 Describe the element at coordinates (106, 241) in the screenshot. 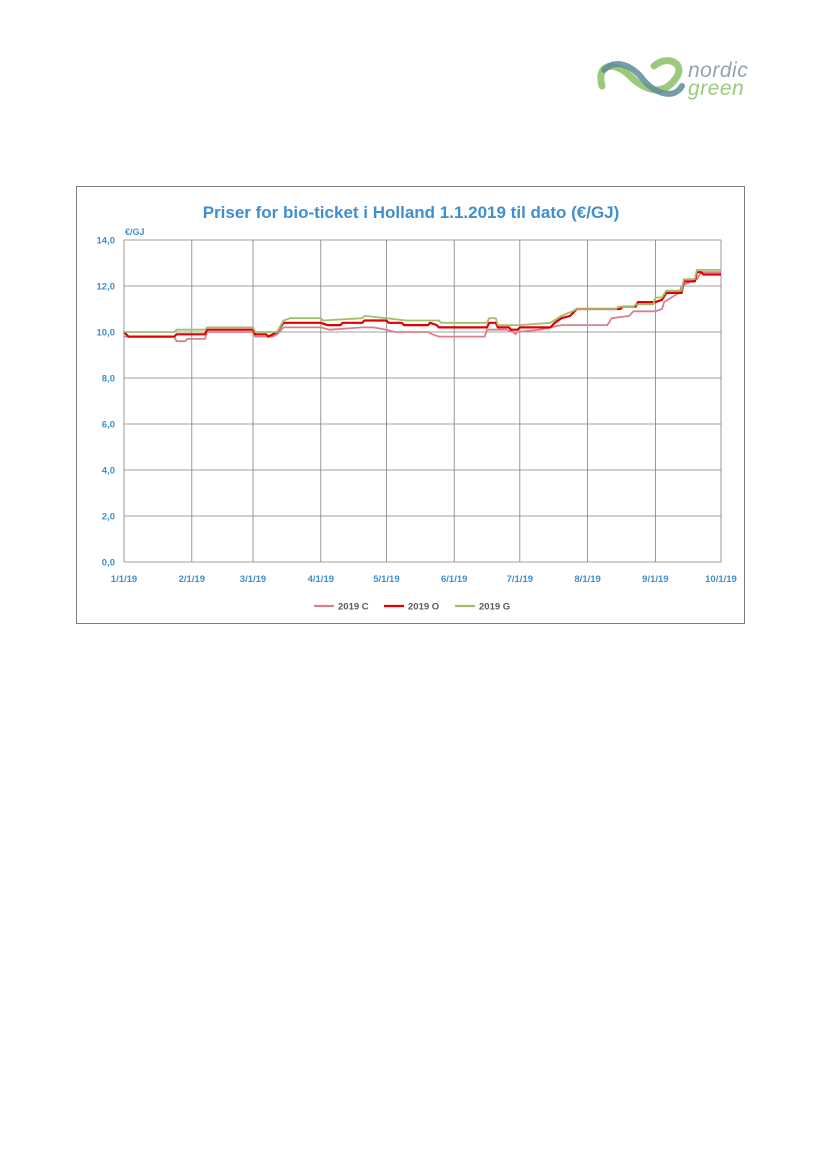

I see `y-tick-label: 14,0` at that location.